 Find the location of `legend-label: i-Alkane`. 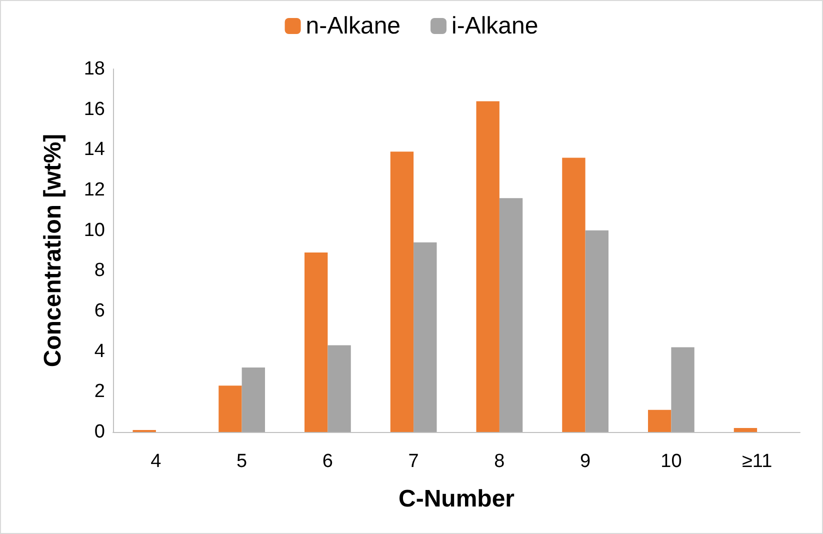

legend-label: i-Alkane is located at coordinates (495, 26).